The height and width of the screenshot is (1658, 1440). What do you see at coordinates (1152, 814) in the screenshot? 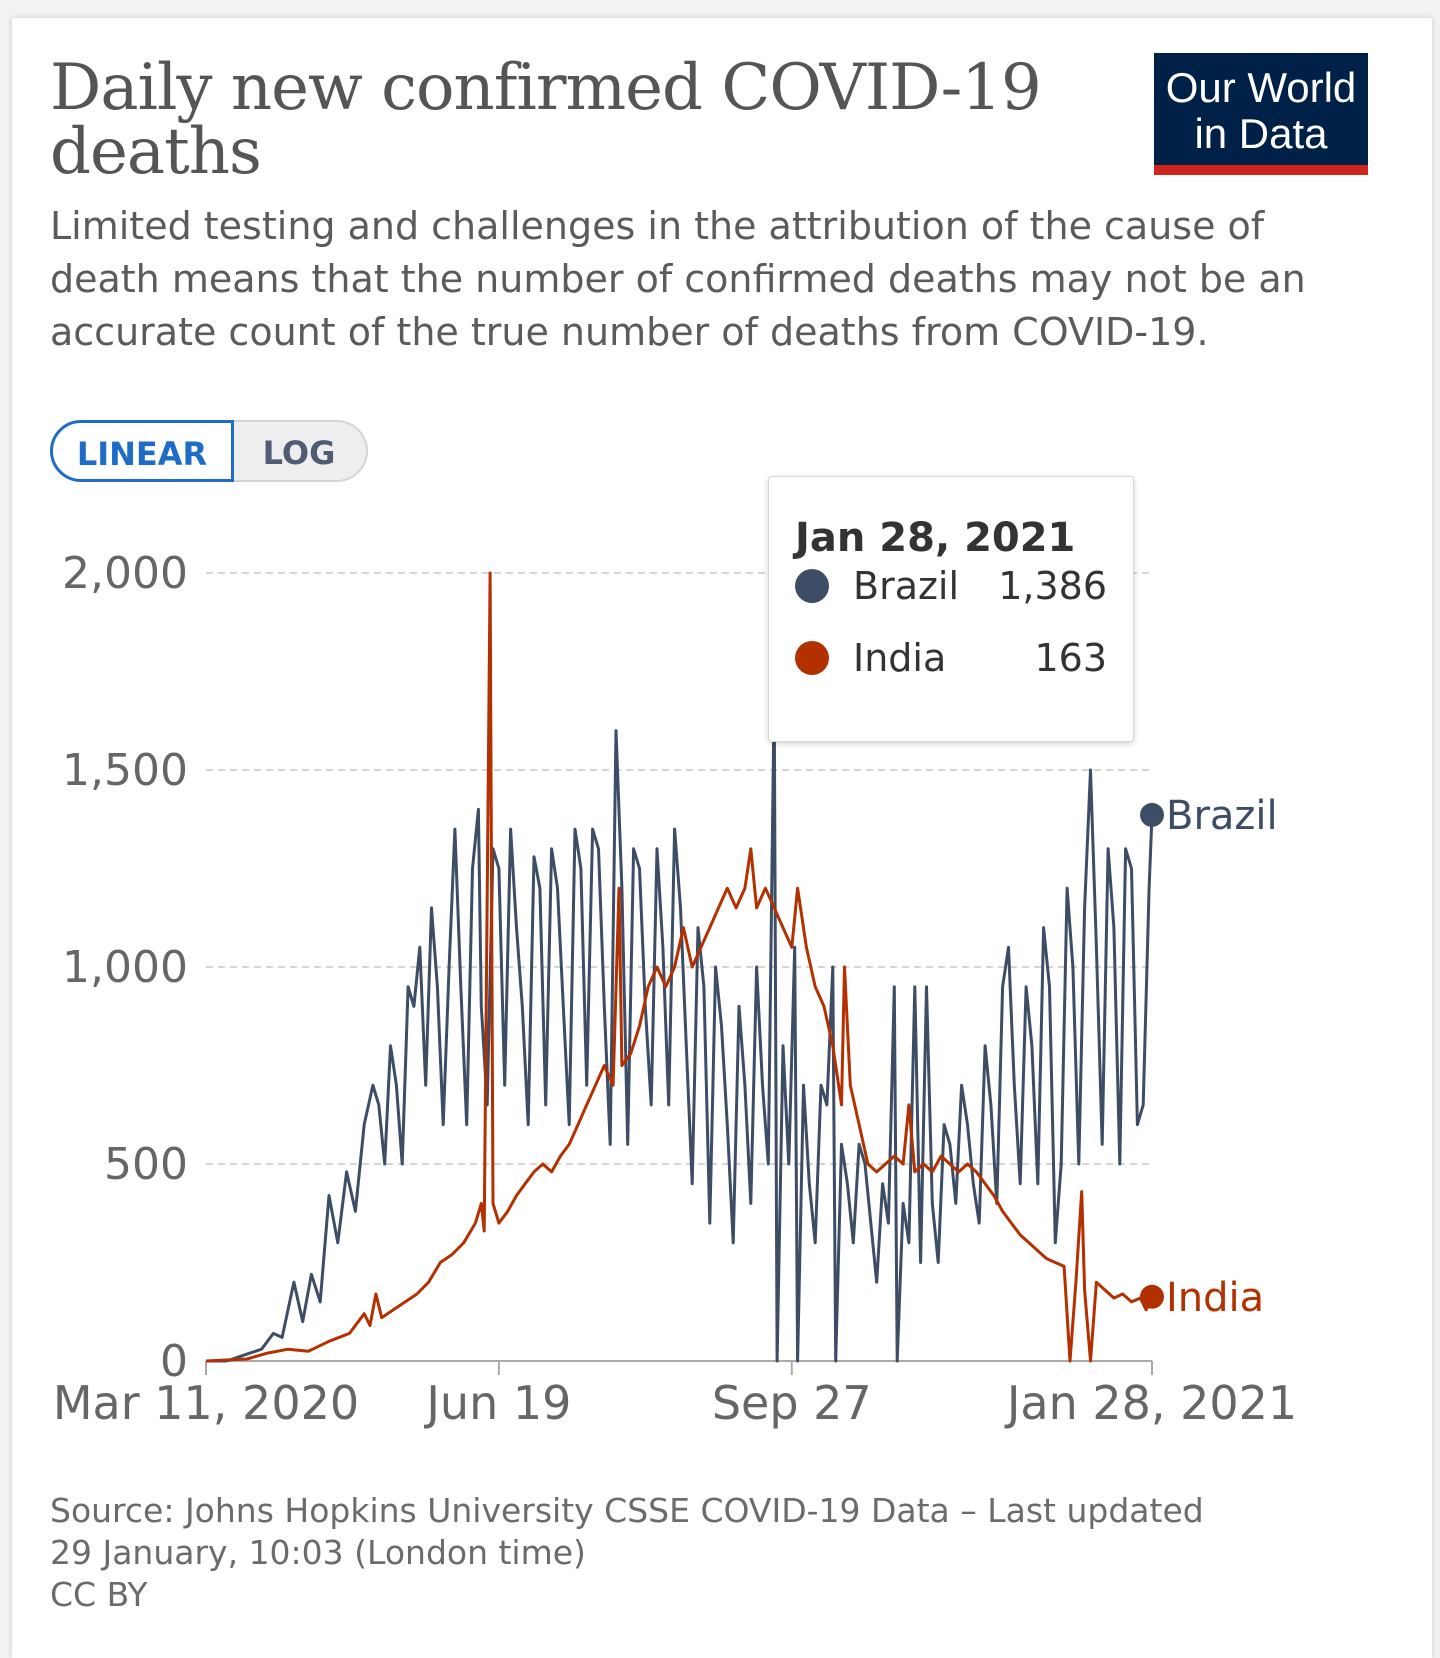
I see `end-marker-brazil` at bounding box center [1152, 814].